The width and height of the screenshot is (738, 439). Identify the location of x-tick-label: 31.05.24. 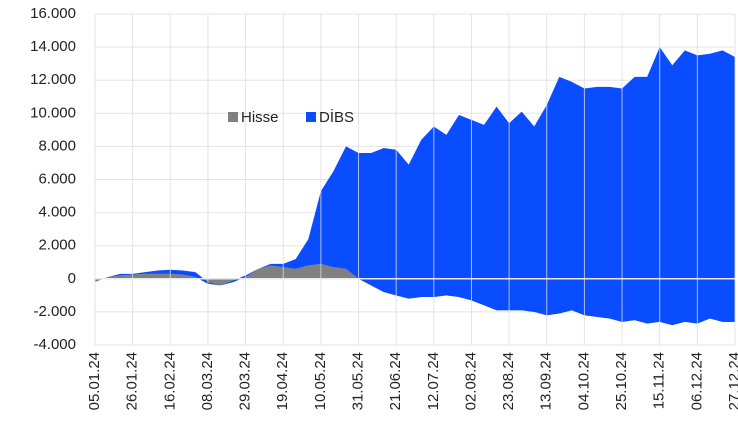
(357, 381).